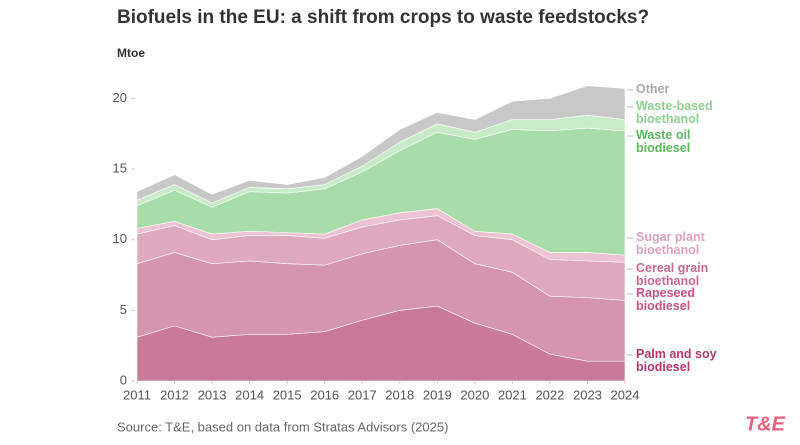 This screenshot has height=445, width=800. Describe the element at coordinates (549, 394) in the screenshot. I see `x-tick-label: 2022` at that location.